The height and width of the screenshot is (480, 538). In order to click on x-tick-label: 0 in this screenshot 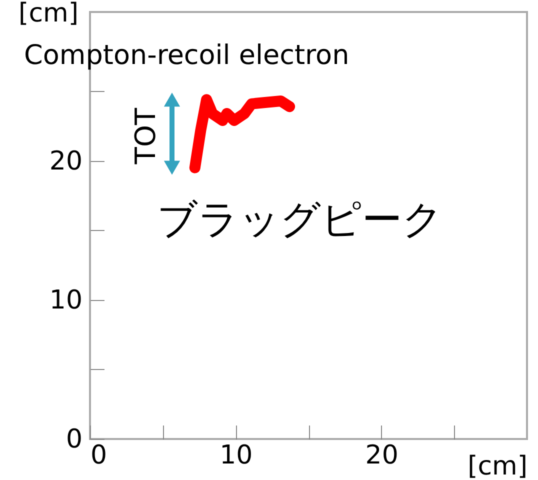, I will do `click(99, 455)`.